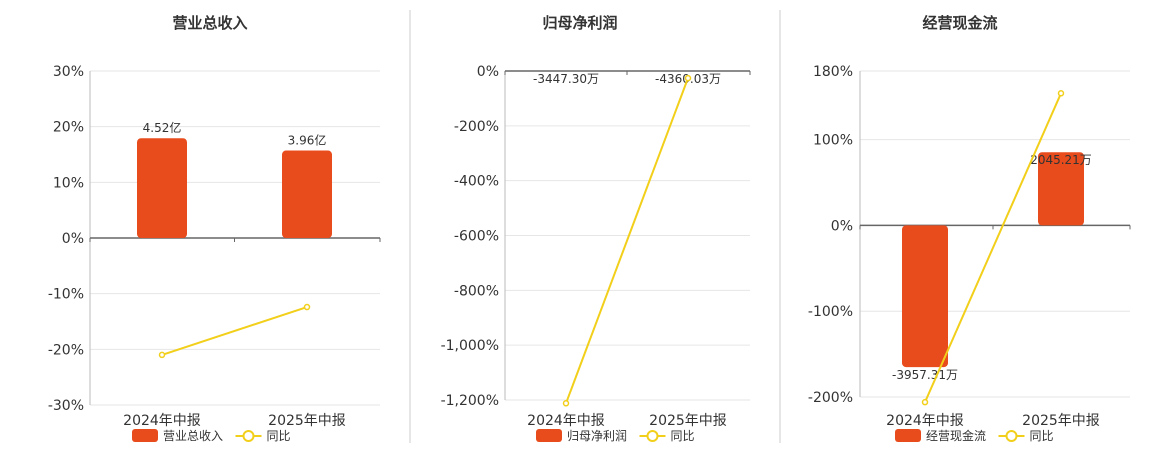  Describe the element at coordinates (959, 23) in the screenshot. I see `chart-title: 经营现金流` at that location.